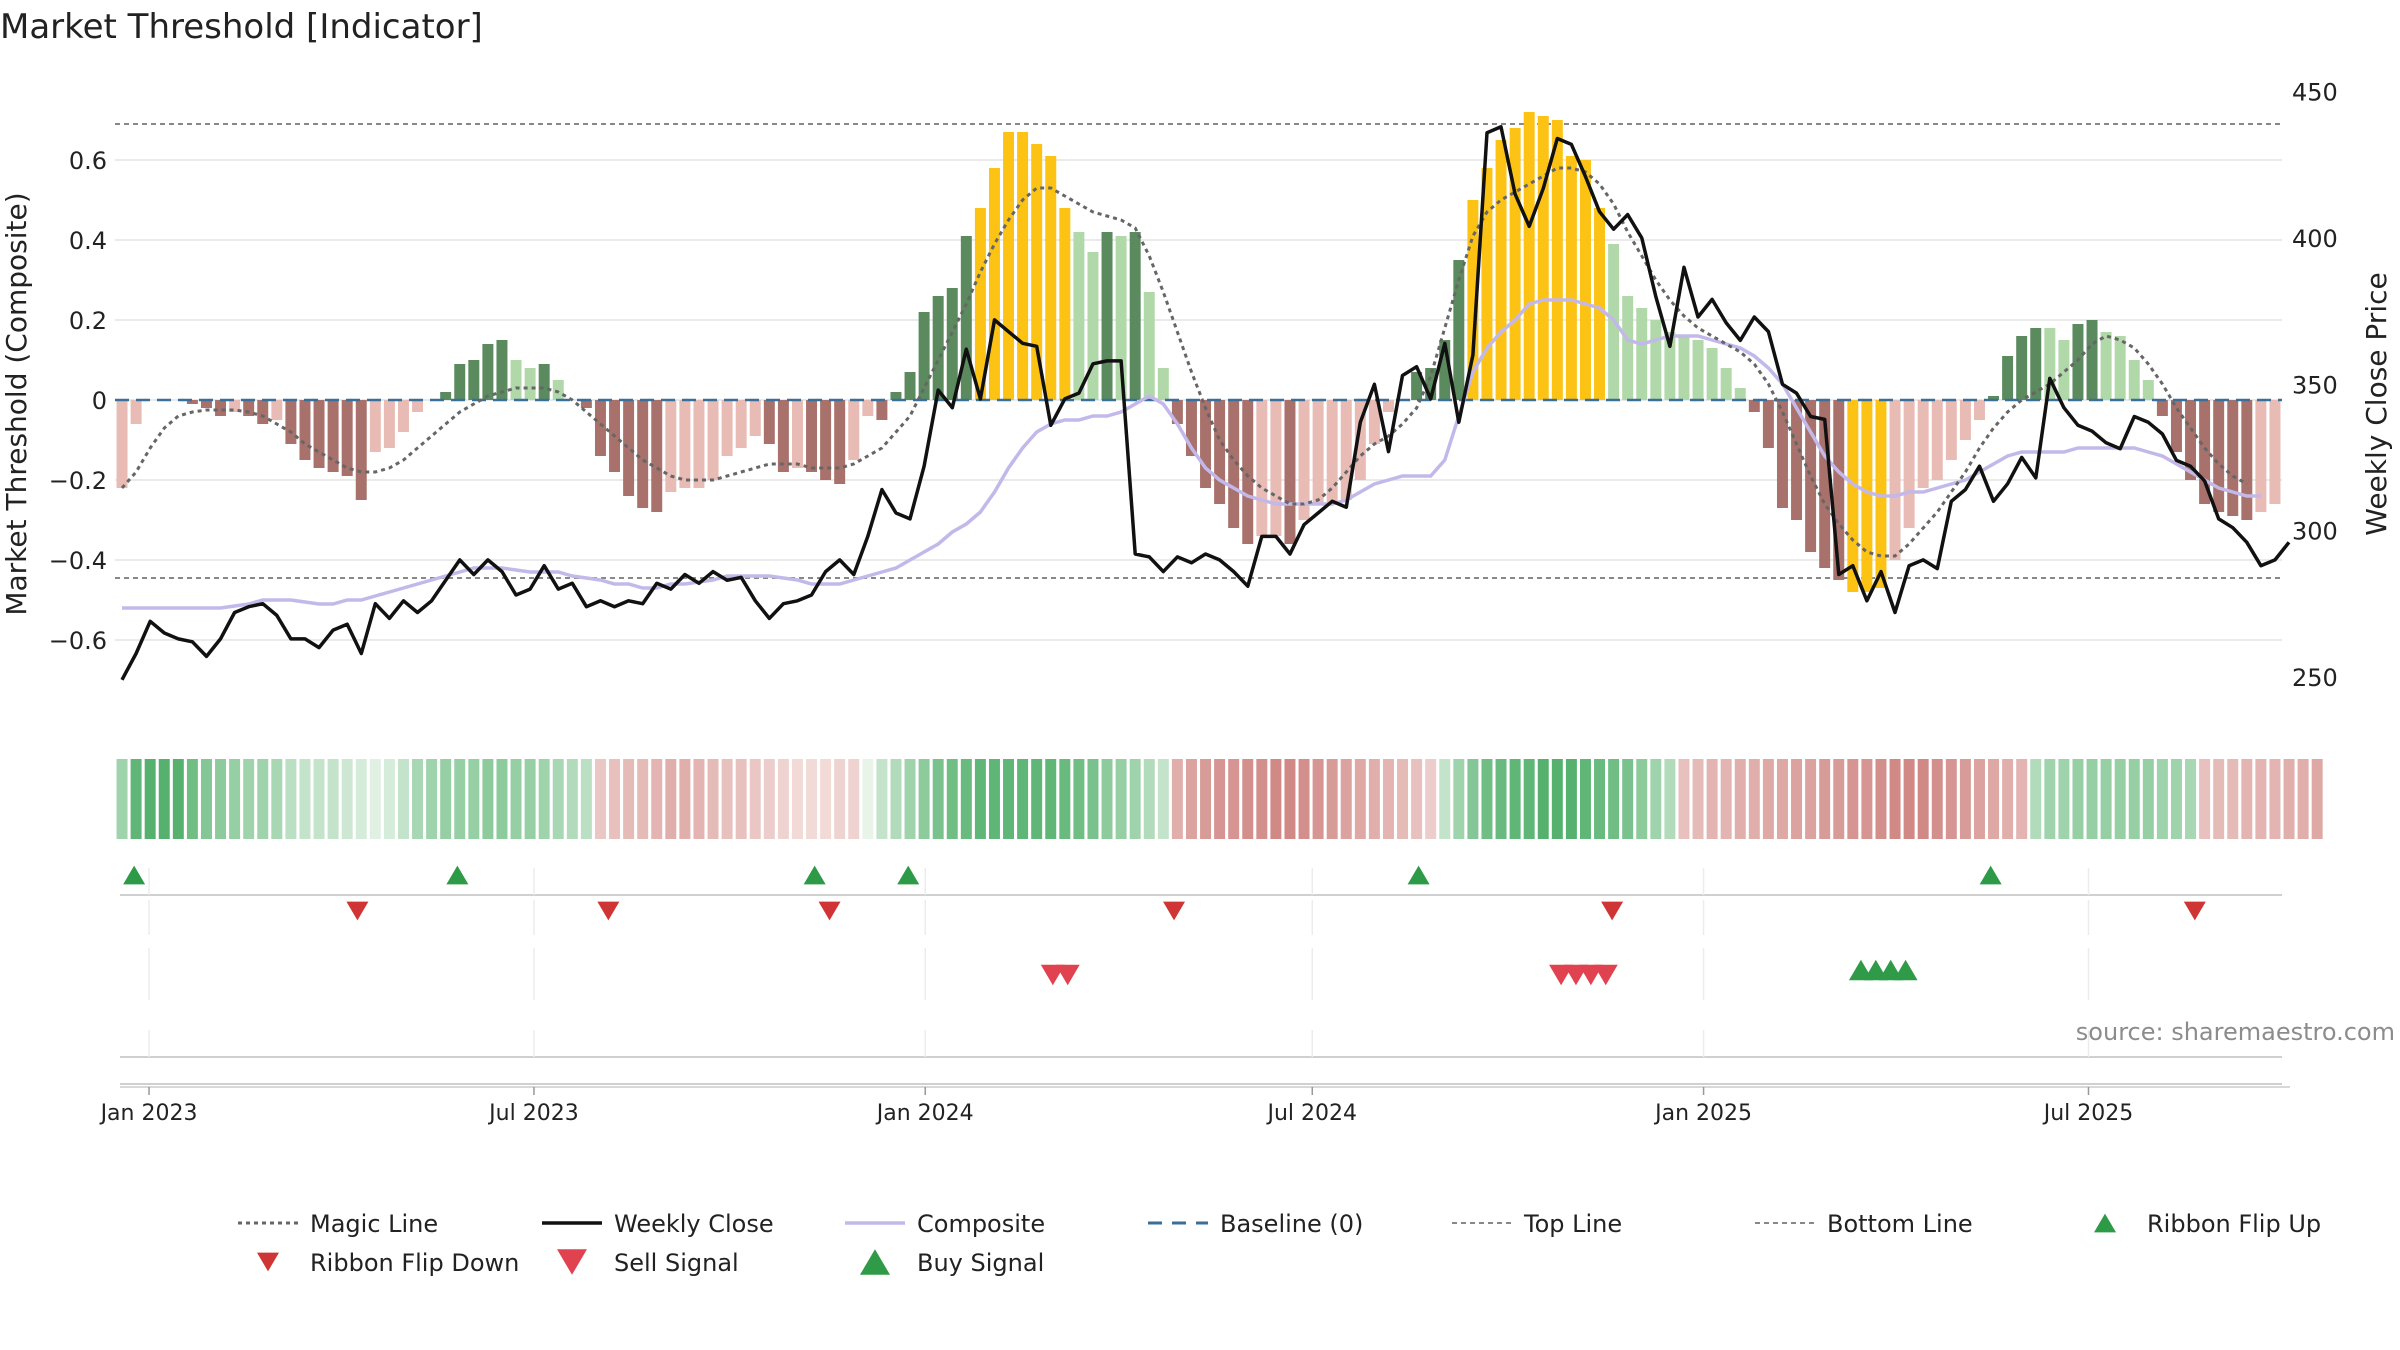 Image resolution: width=2400 pixels, height=1350 pixels. I want to click on x-tick-label: Jan 2025, so click(1702, 1113).